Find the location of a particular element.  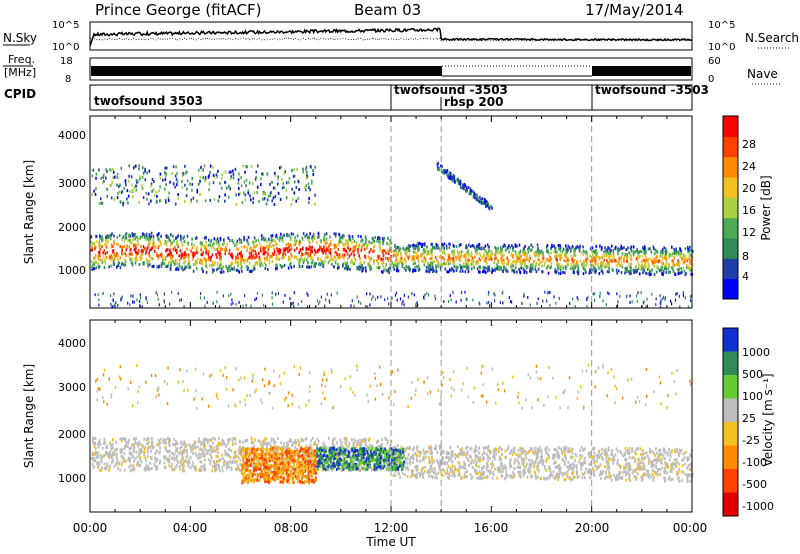

nave-tick-top: 60 is located at coordinates (714, 61).